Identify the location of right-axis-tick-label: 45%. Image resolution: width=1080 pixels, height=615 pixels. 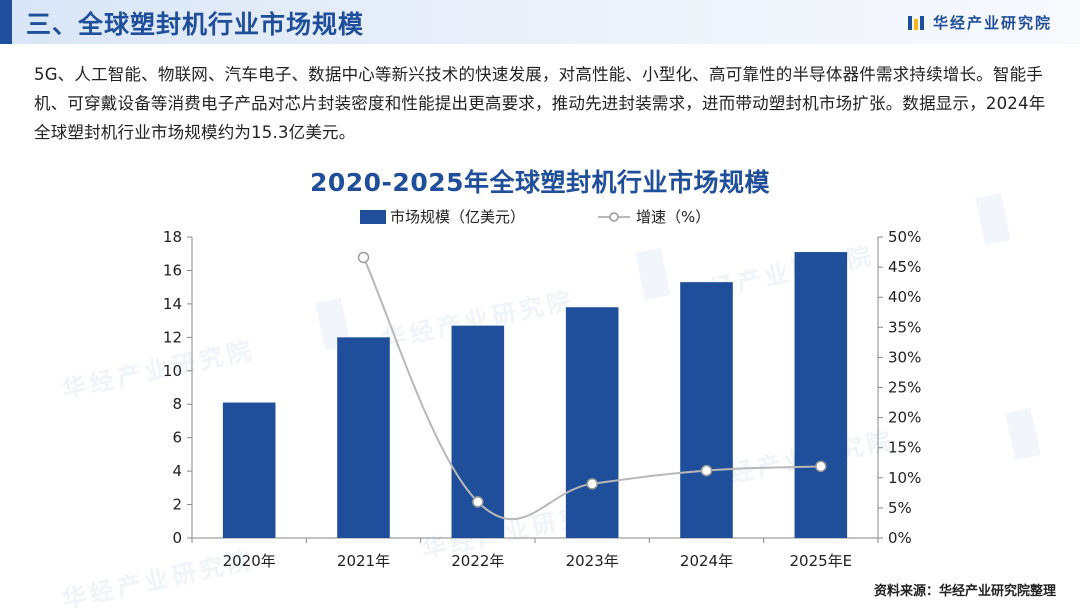
(904, 267).